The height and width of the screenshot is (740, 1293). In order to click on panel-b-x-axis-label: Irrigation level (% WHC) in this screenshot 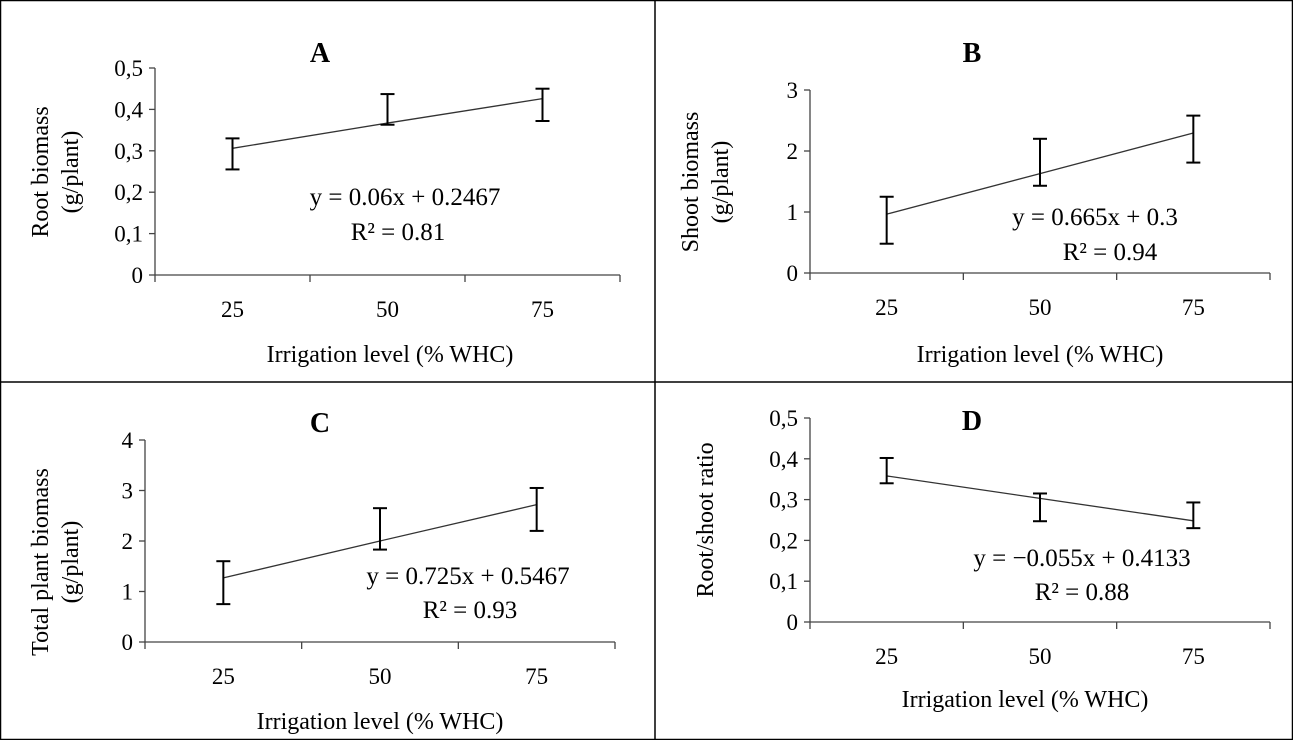, I will do `click(1040, 355)`.